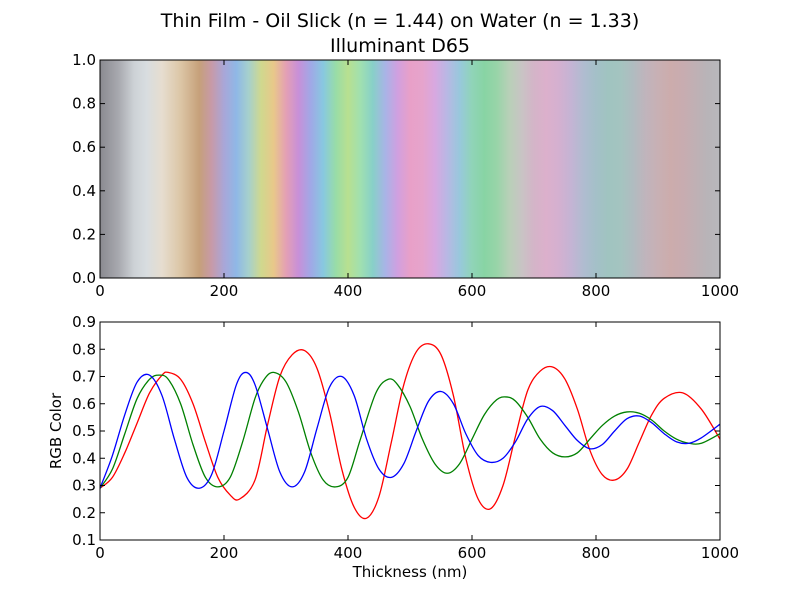 Image resolution: width=800 pixels, height=600 pixels. Describe the element at coordinates (224, 291) in the screenshot. I see `top-x-tick-label: 200` at that location.